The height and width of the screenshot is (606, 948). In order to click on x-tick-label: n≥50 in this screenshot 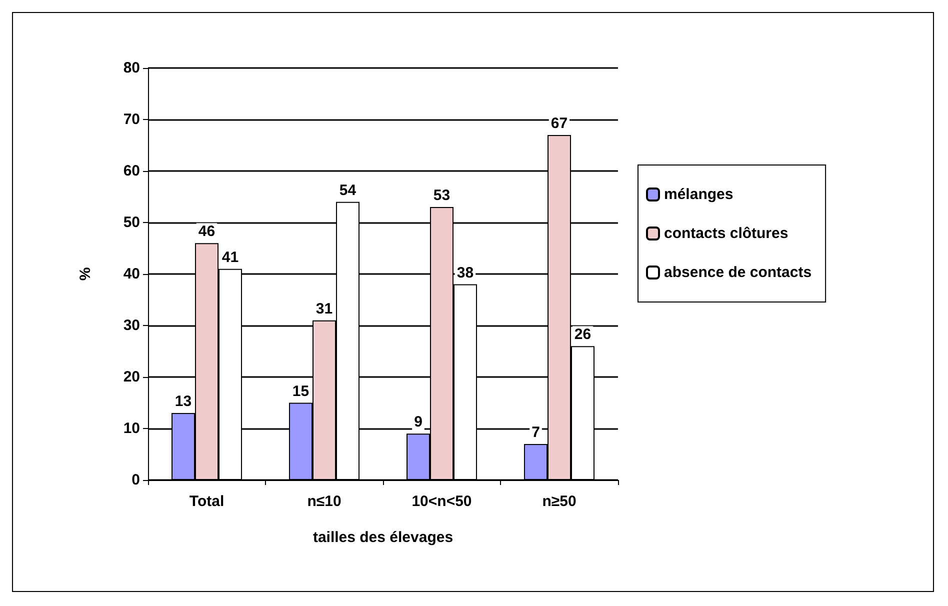, I will do `click(559, 501)`.